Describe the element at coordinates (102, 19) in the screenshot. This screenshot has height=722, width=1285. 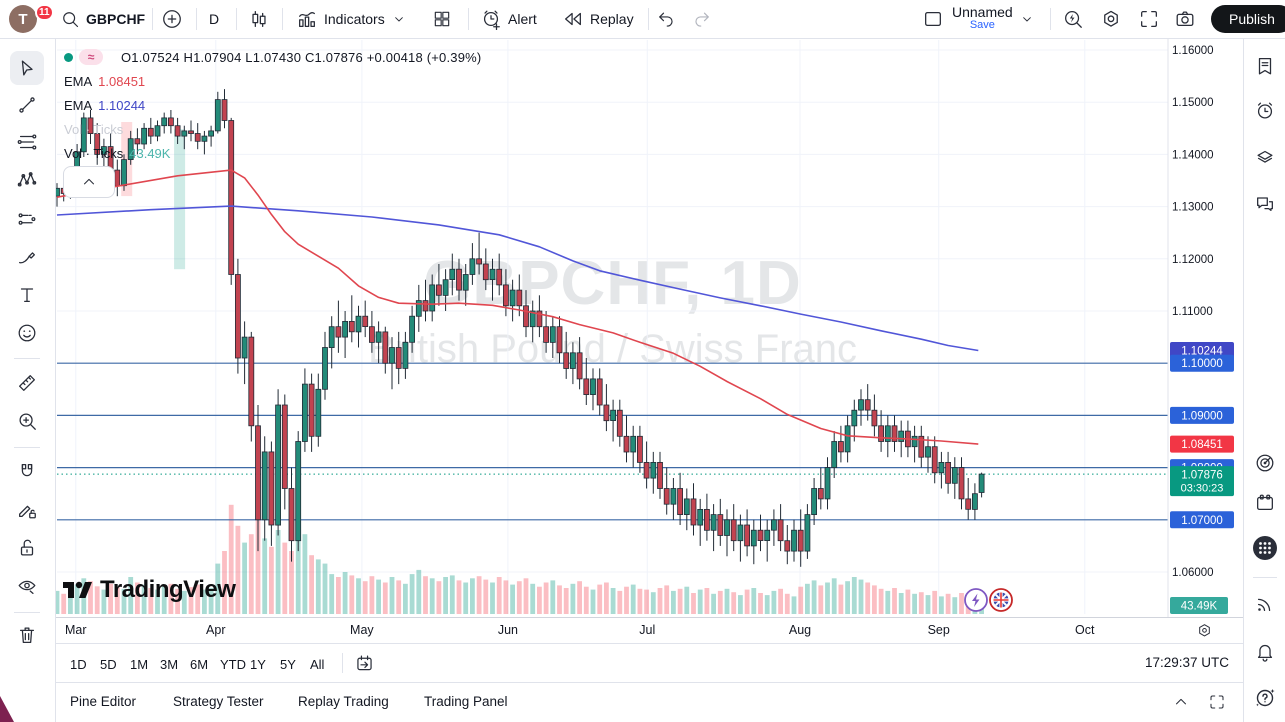
I see `symbol-search-button: GBPCHF` at that location.